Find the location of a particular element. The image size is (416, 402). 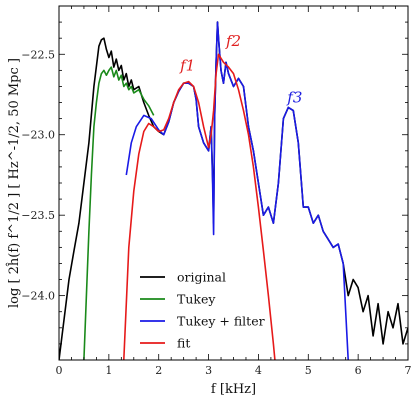

legend-label: Tukey + filter is located at coordinates (221, 321).